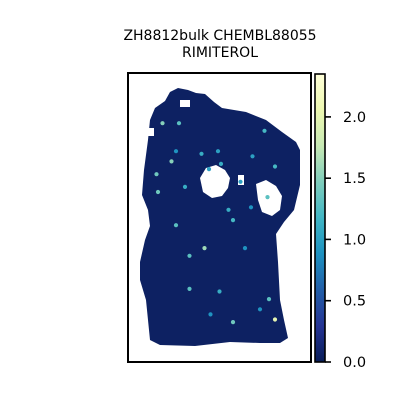  Describe the element at coordinates (354, 118) in the screenshot. I see `colorbar-tick-label: 2.0` at that location.